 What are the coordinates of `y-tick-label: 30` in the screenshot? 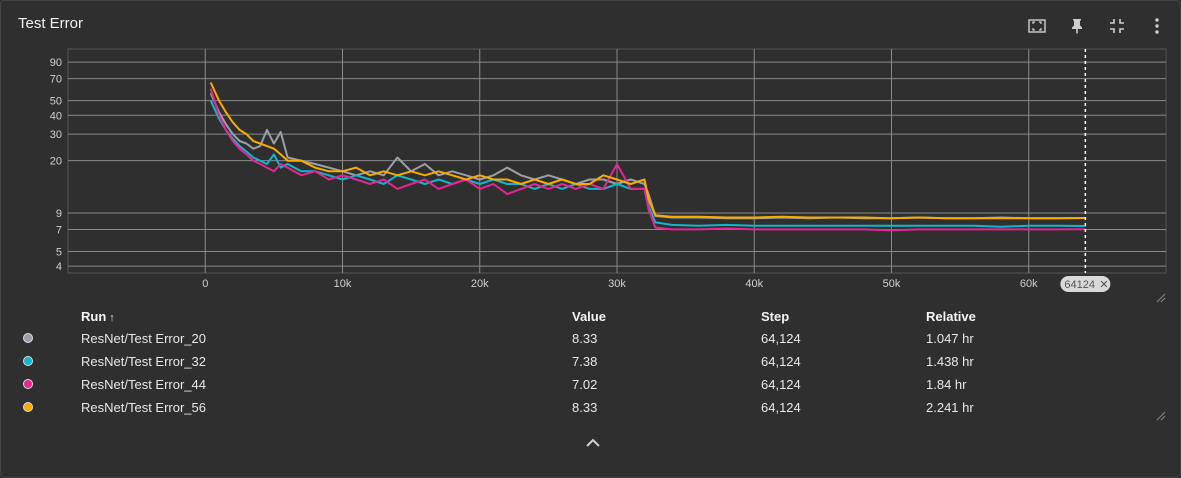 It's located at (56, 135).